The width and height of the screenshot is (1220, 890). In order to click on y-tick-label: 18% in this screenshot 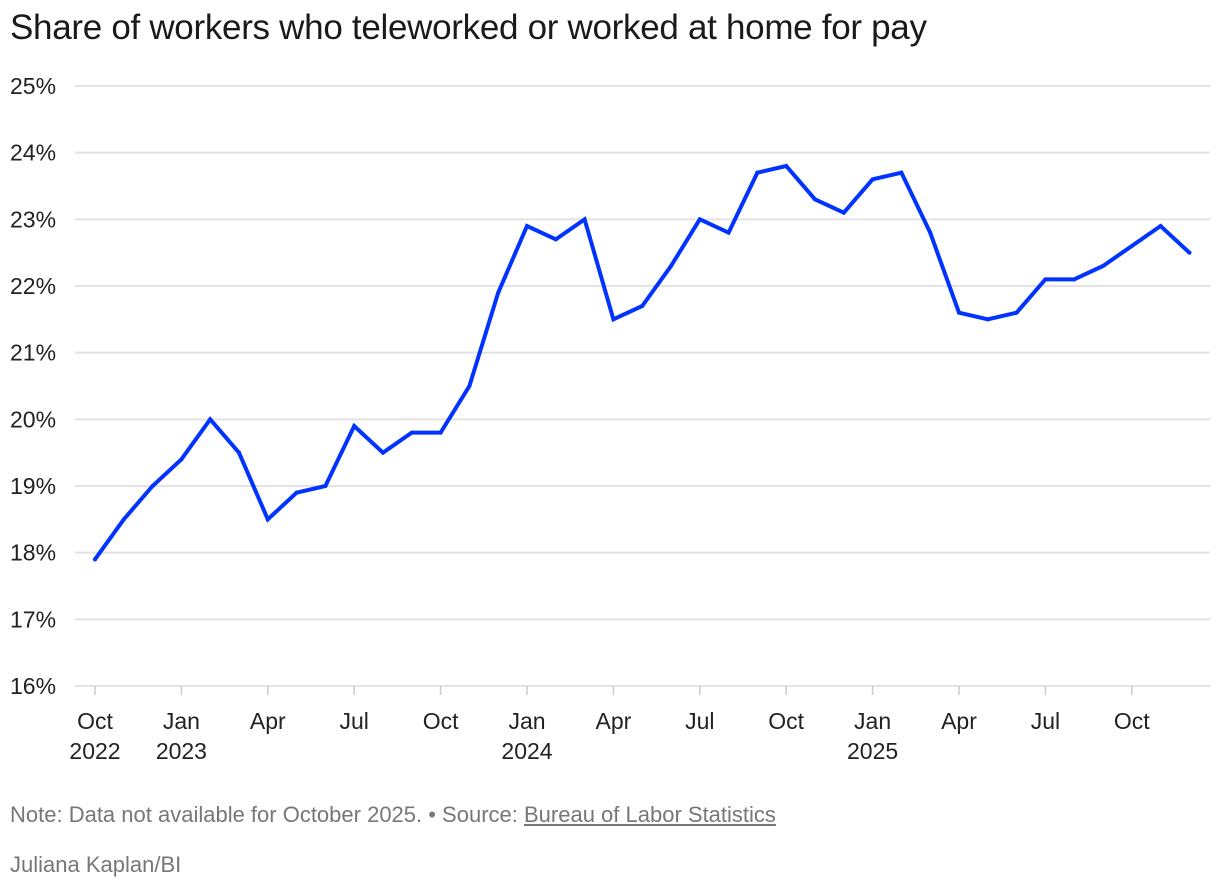, I will do `click(33, 553)`.